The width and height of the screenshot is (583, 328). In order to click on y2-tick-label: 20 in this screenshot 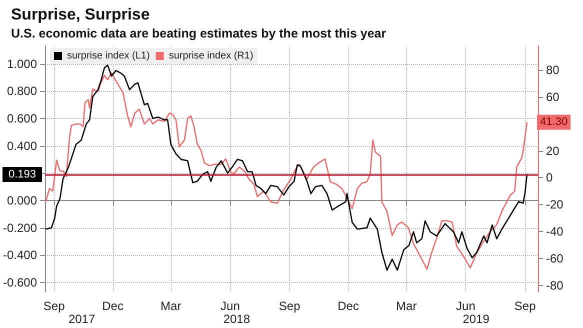, I will do `click(553, 151)`.